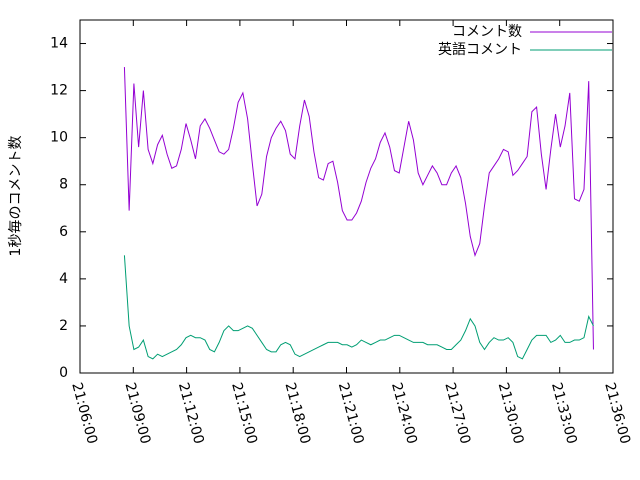 This screenshot has height=480, width=640. Describe the element at coordinates (63, 326) in the screenshot. I see `y-tick-label: 2` at that location.